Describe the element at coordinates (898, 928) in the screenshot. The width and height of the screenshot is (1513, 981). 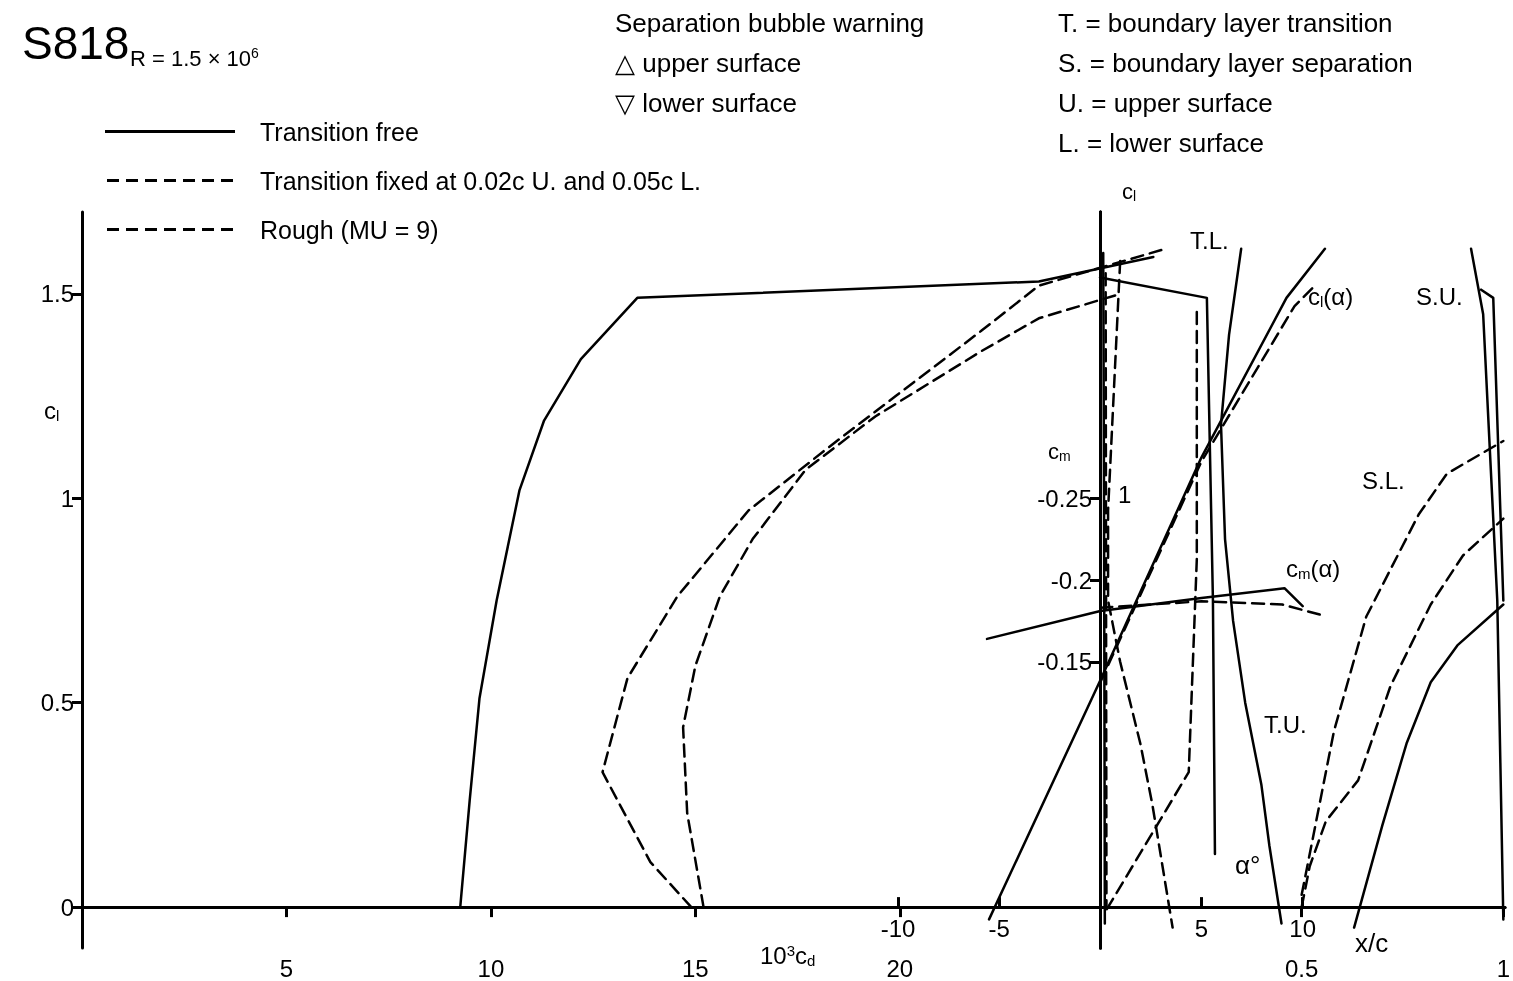
I see `x-tick-label: -10` at that location.